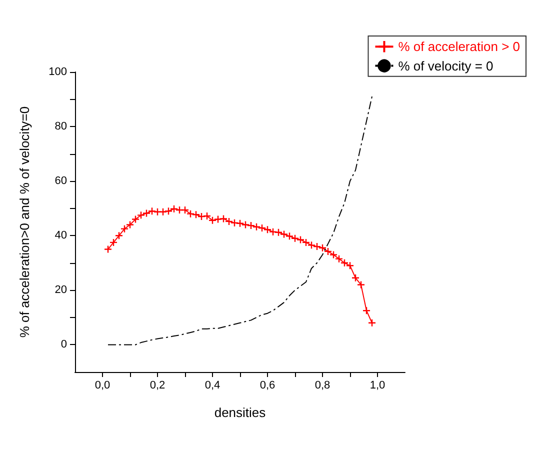 This screenshot has height=449, width=544. What do you see at coordinates (60, 126) in the screenshot?
I see `y-tick-label: 80` at bounding box center [60, 126].